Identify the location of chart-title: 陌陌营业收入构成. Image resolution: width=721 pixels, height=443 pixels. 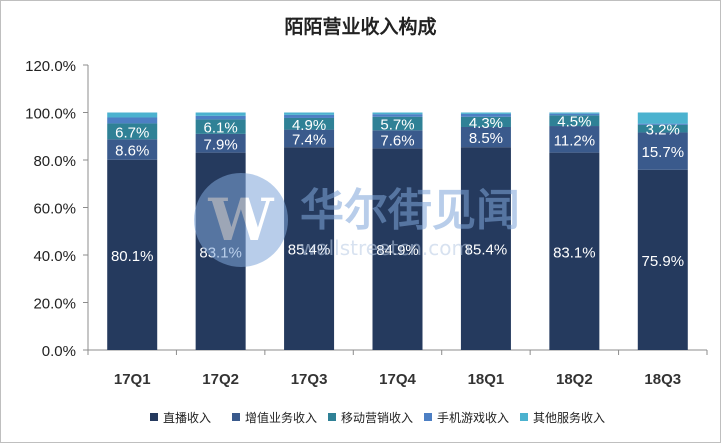
(360, 27).